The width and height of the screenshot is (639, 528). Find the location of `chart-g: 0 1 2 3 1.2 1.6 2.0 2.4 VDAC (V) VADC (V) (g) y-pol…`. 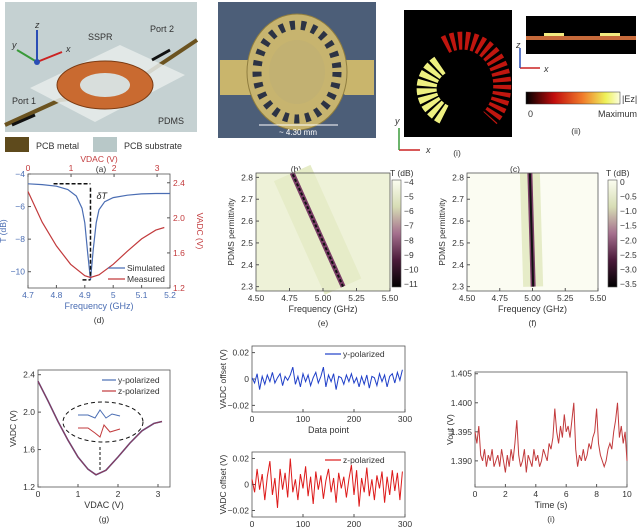

chart-g: 0 1 2 3 1.2 1.6 2.0 2.4 VDAC (V) VADC (V) (g) y-pol… is located at coordinates (89, 446).